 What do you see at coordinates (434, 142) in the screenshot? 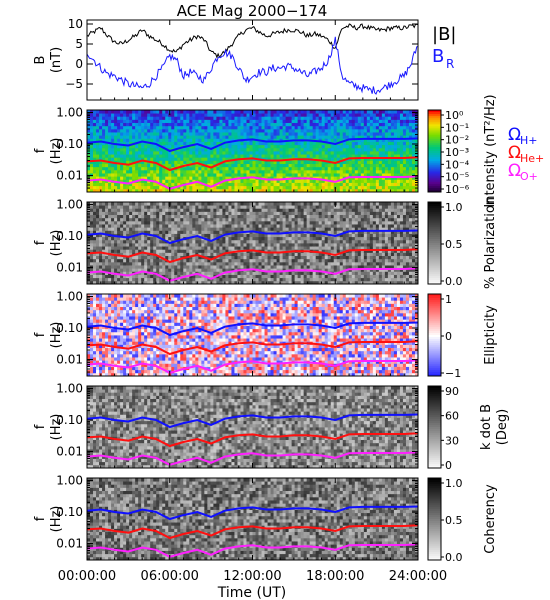
I see `colorbar-band` at bounding box center [434, 142].